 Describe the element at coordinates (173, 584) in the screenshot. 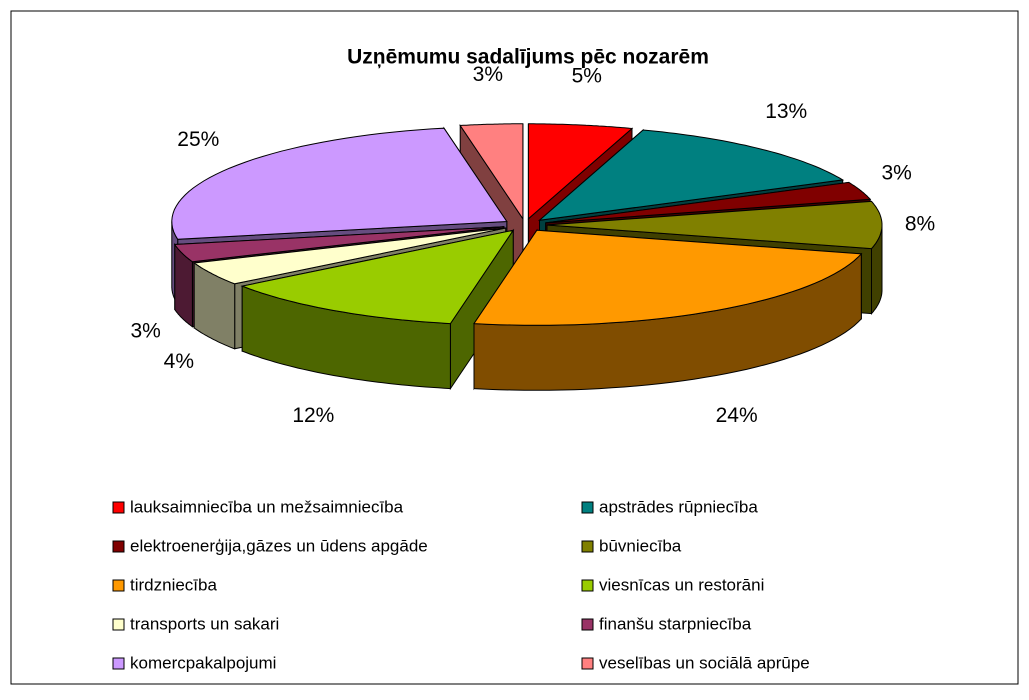

I see `legend-label: tirdzniecība` at that location.